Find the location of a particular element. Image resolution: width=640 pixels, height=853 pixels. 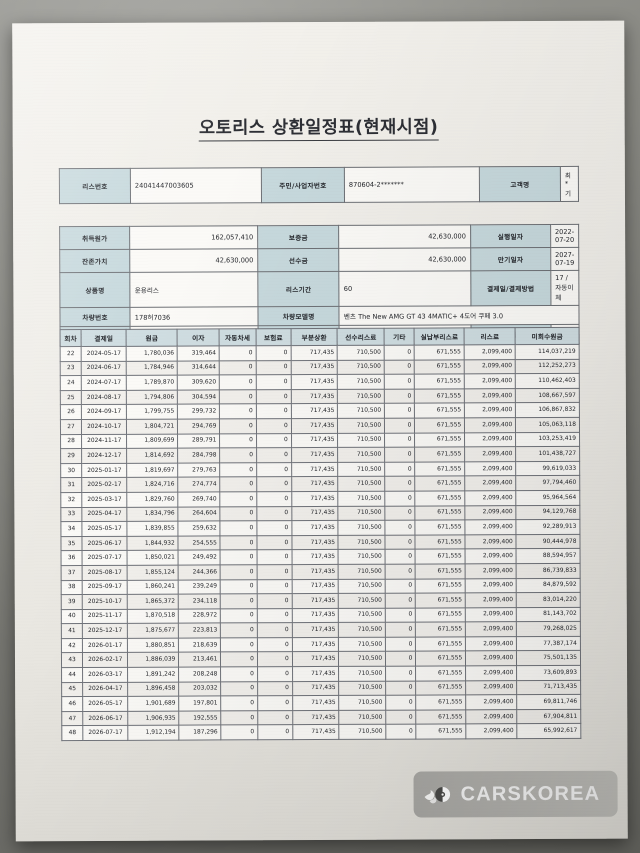

value-paydate: 17 / 자동이체 is located at coordinates (564, 288).